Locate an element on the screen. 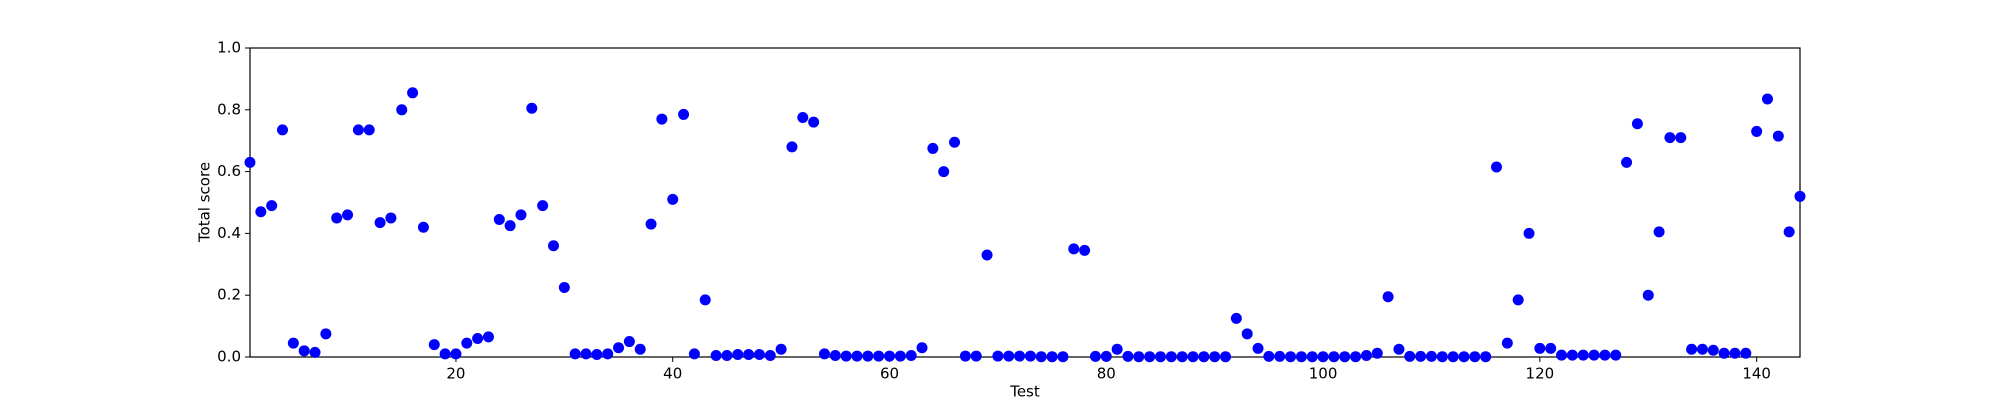 Image resolution: width=2000 pixels, height=400 pixels. y-tick-label: 0.2 is located at coordinates (229, 295).